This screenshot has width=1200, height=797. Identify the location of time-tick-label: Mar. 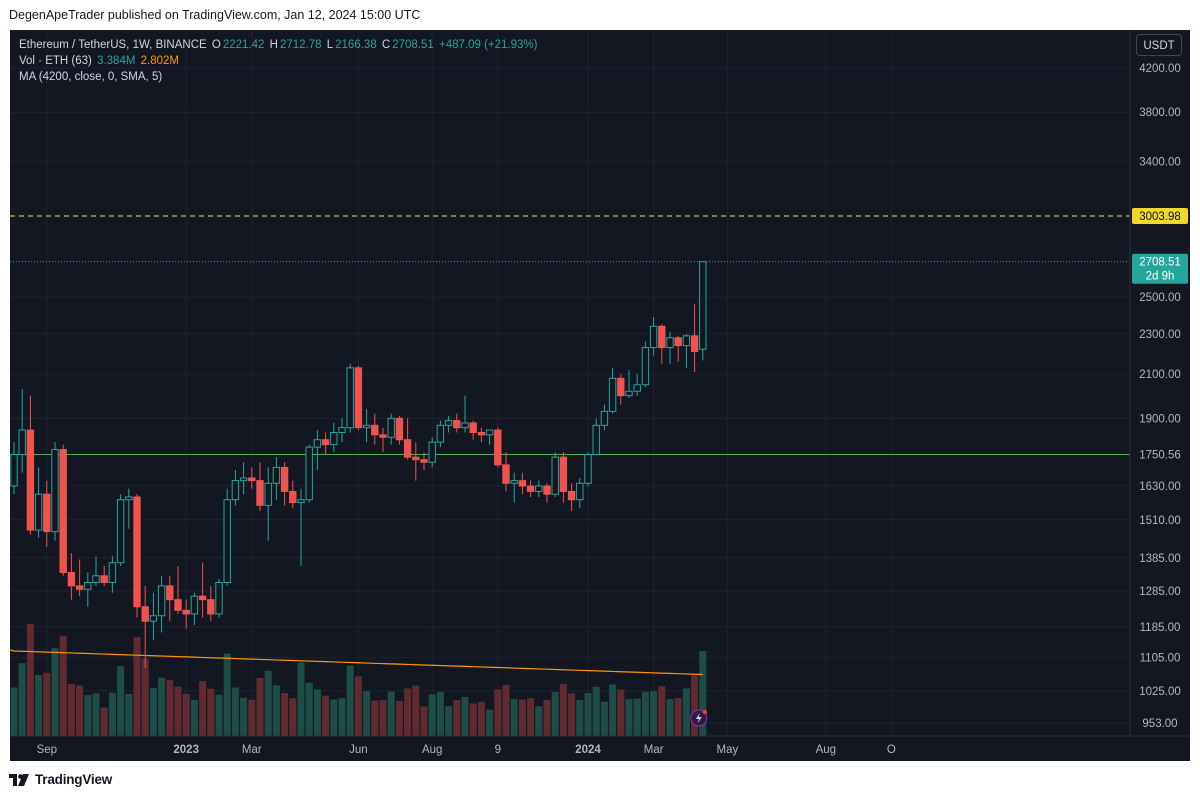
(252, 750).